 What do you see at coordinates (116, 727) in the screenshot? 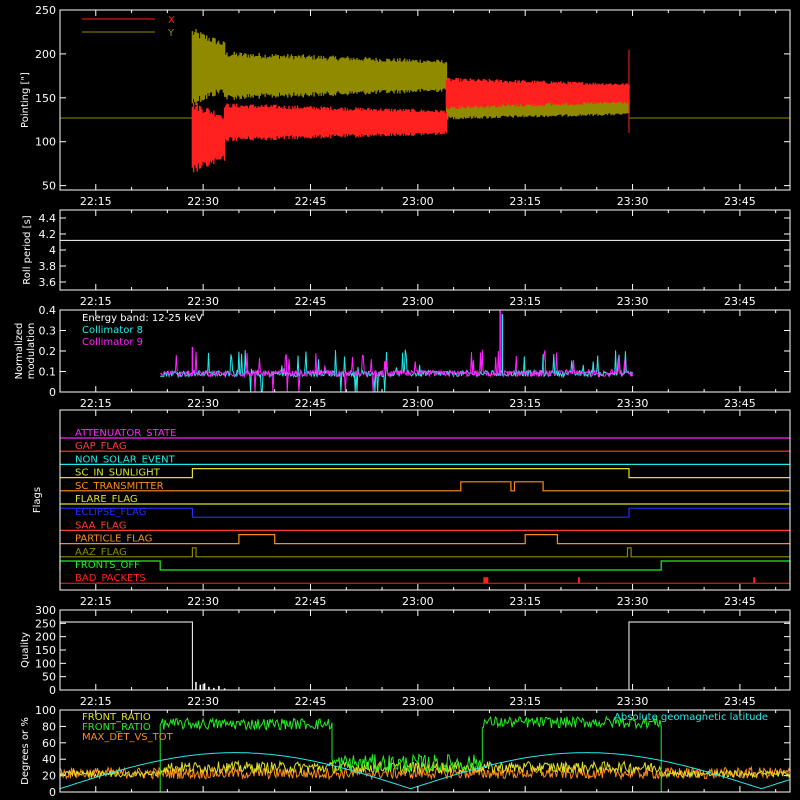
I see `ratios-legend-label-1: FRONT_RATIO` at bounding box center [116, 727].